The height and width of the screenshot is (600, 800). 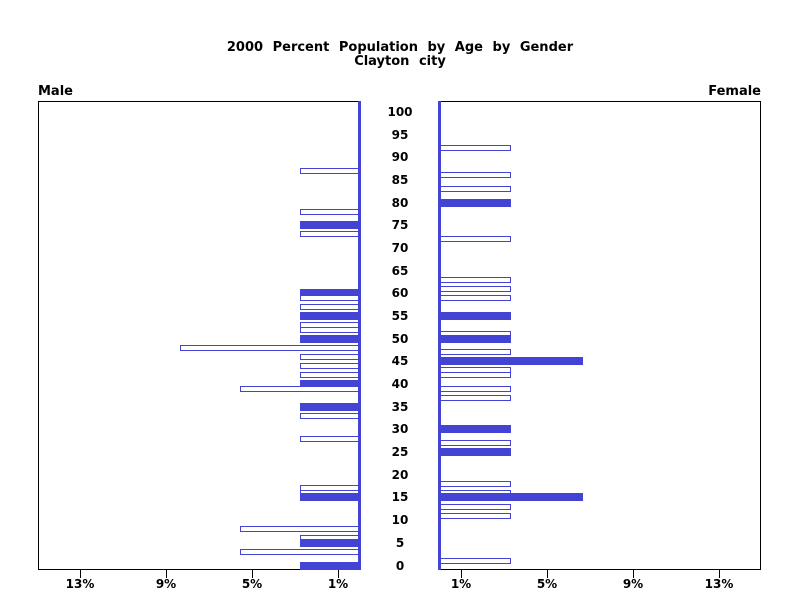 What do you see at coordinates (80, 584) in the screenshot?
I see `male-pct-tick-label-13: 13%` at bounding box center [80, 584].